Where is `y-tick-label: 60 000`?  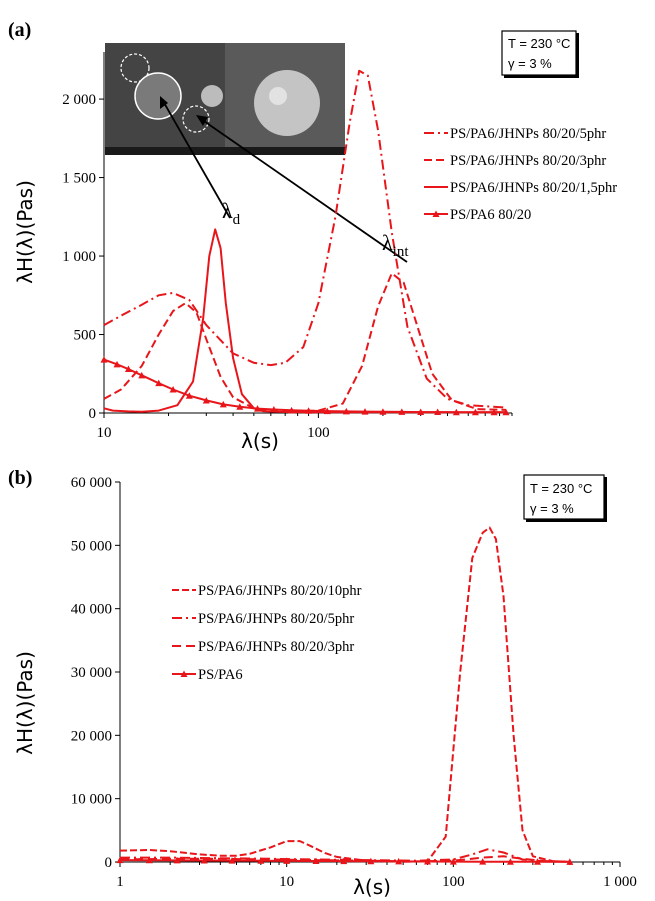 y-tick-label: 60 000 is located at coordinates (91, 483).